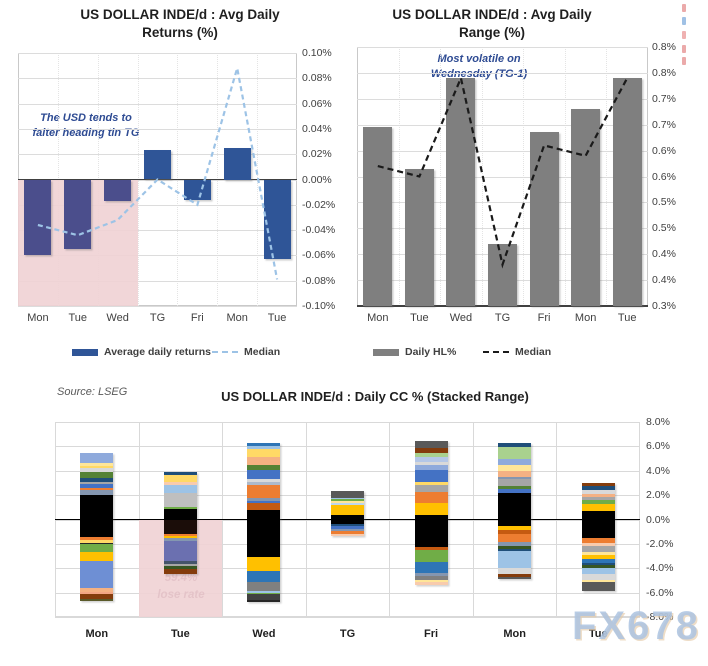 The height and width of the screenshot is (666, 708). What do you see at coordinates (319, 204) in the screenshot?
I see `y-tick-label: -0.02%` at bounding box center [319, 204].